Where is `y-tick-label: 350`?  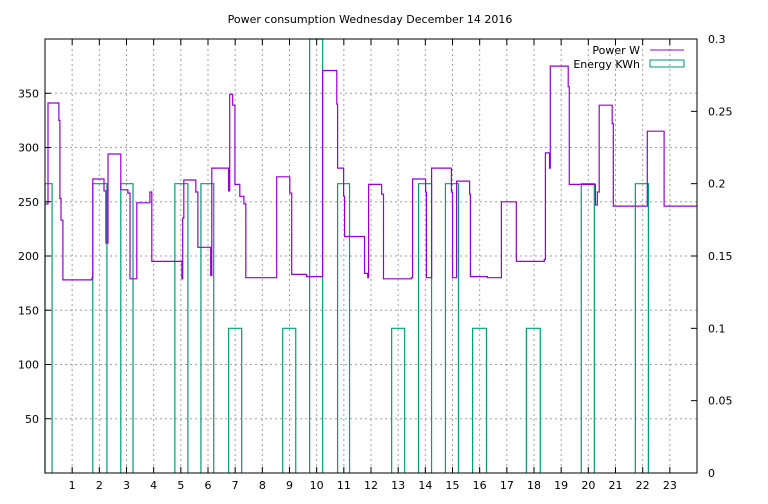 y-tick-label: 350 is located at coordinates (28, 93).